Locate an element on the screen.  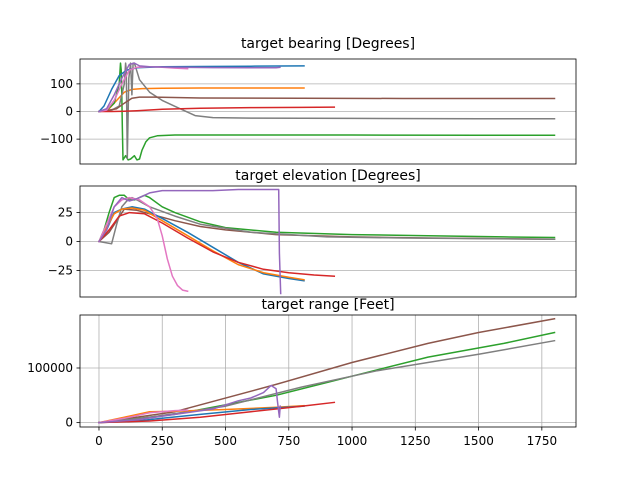
range-series-red is located at coordinates (217, 412).